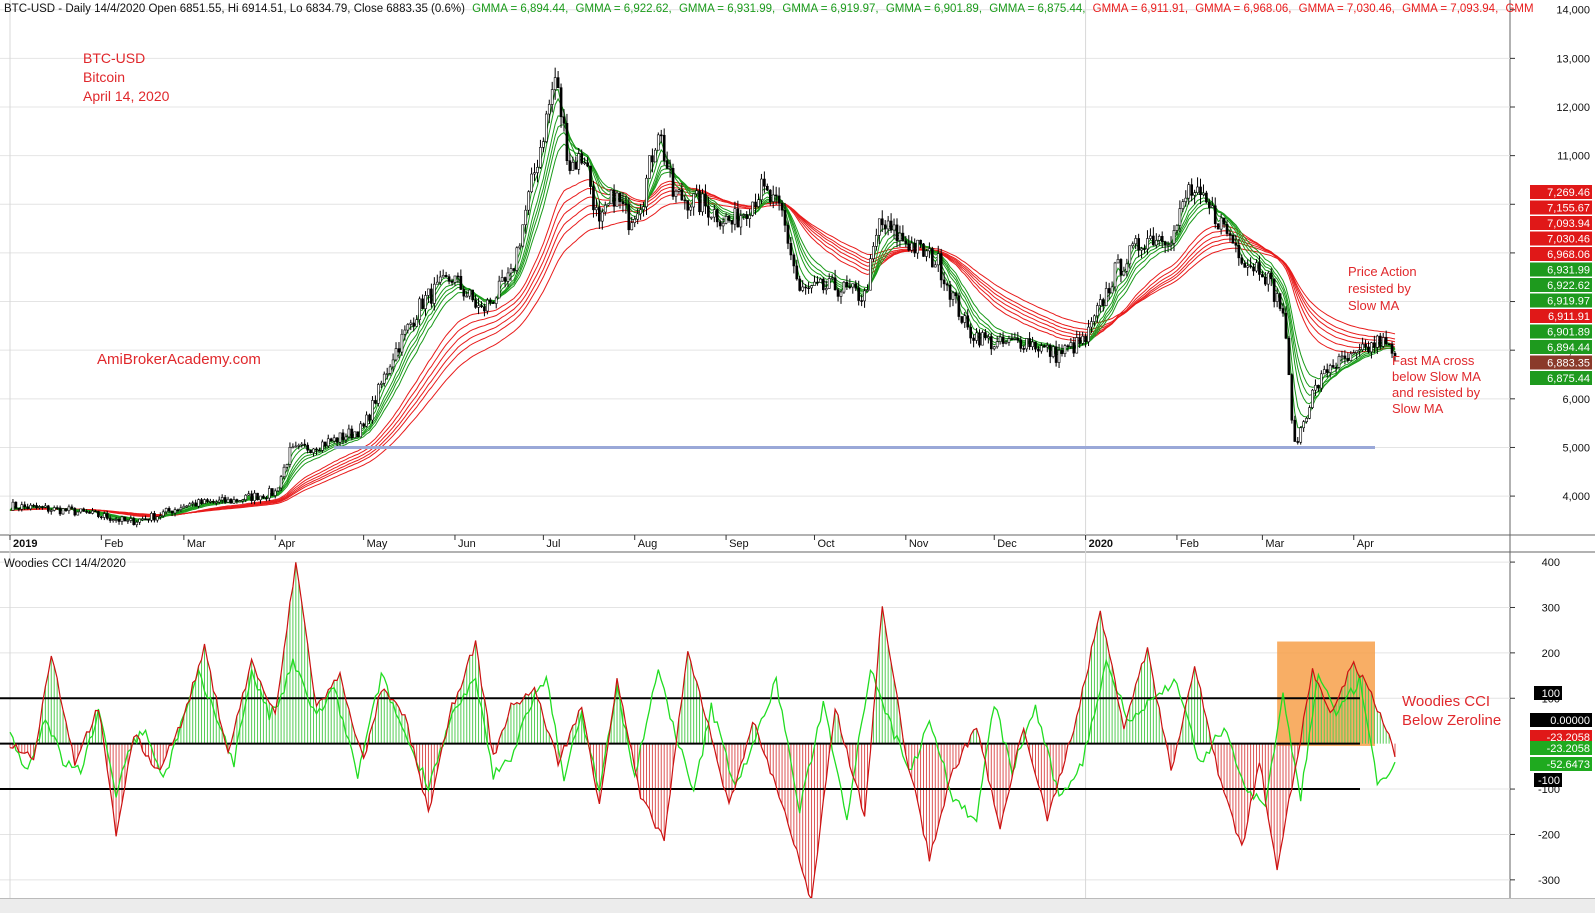  Describe the element at coordinates (1561, 207) in the screenshot. I see `price-value-label-bg` at that location.